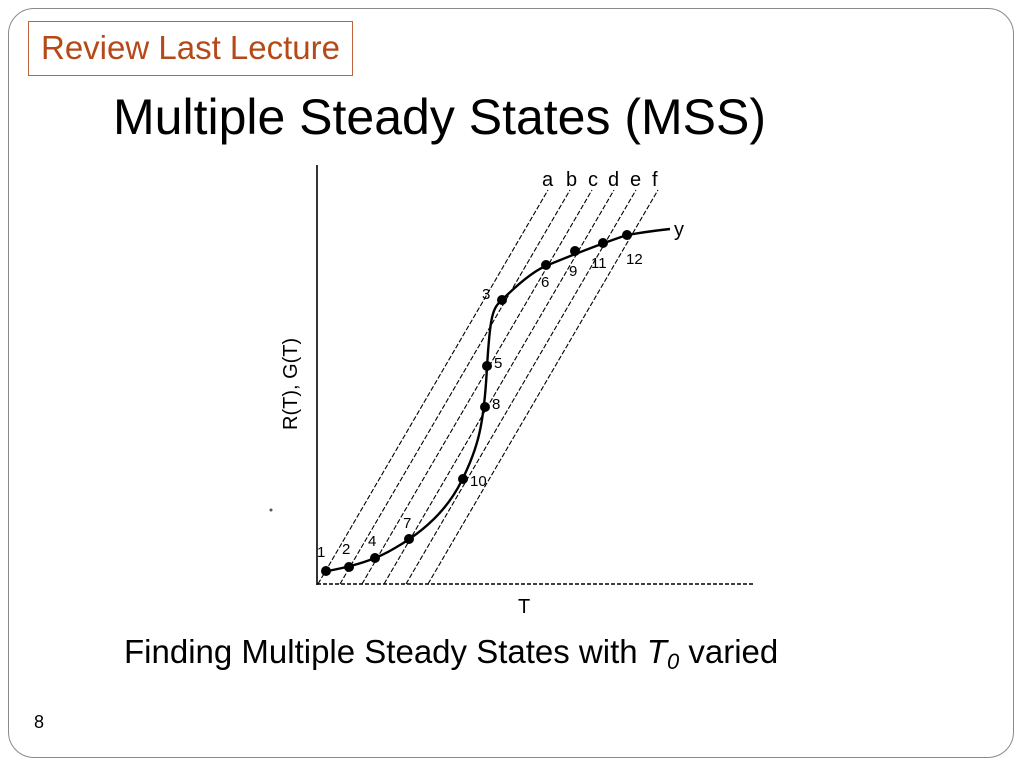  Describe the element at coordinates (635, 180) in the screenshot. I see `line-label-e: e` at that location.